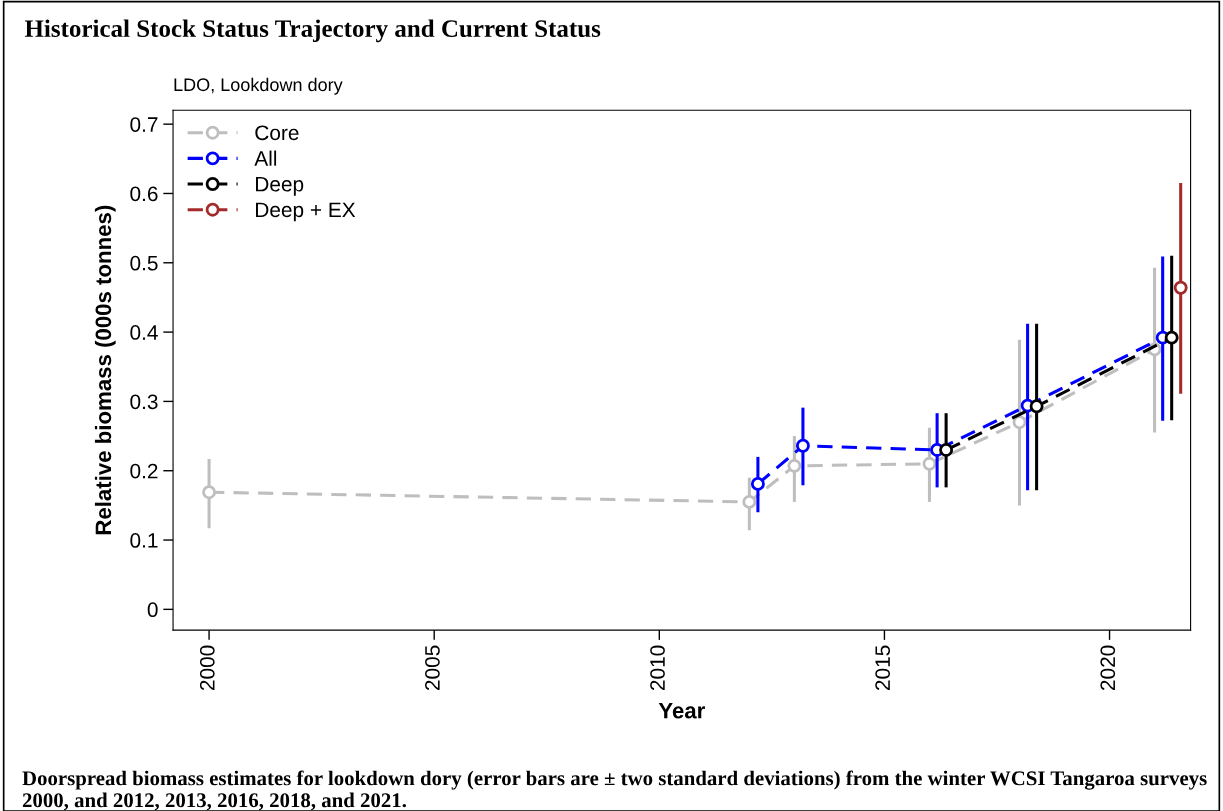 The height and width of the screenshot is (811, 1223). I want to click on x-tick-label: 2020, so click(1108, 668).